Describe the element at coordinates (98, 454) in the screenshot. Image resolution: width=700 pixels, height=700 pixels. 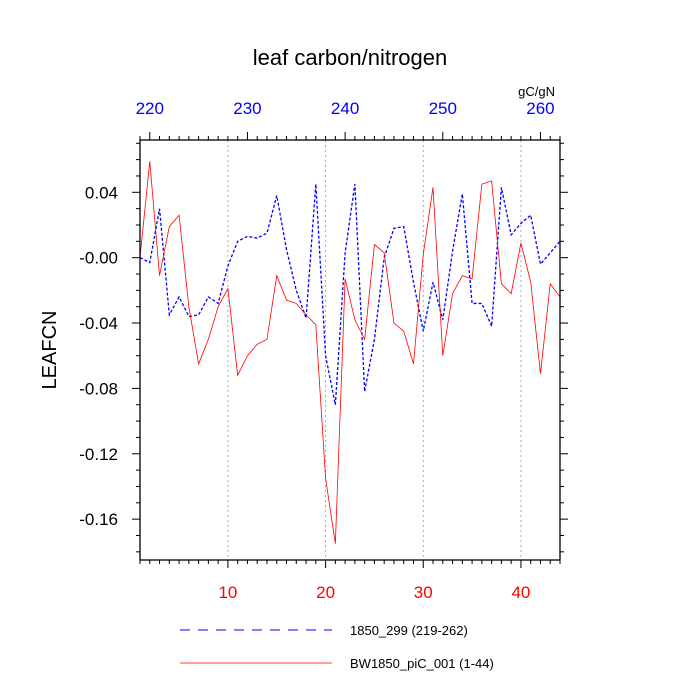
I see `y-tick-label: -0.12` at that location.